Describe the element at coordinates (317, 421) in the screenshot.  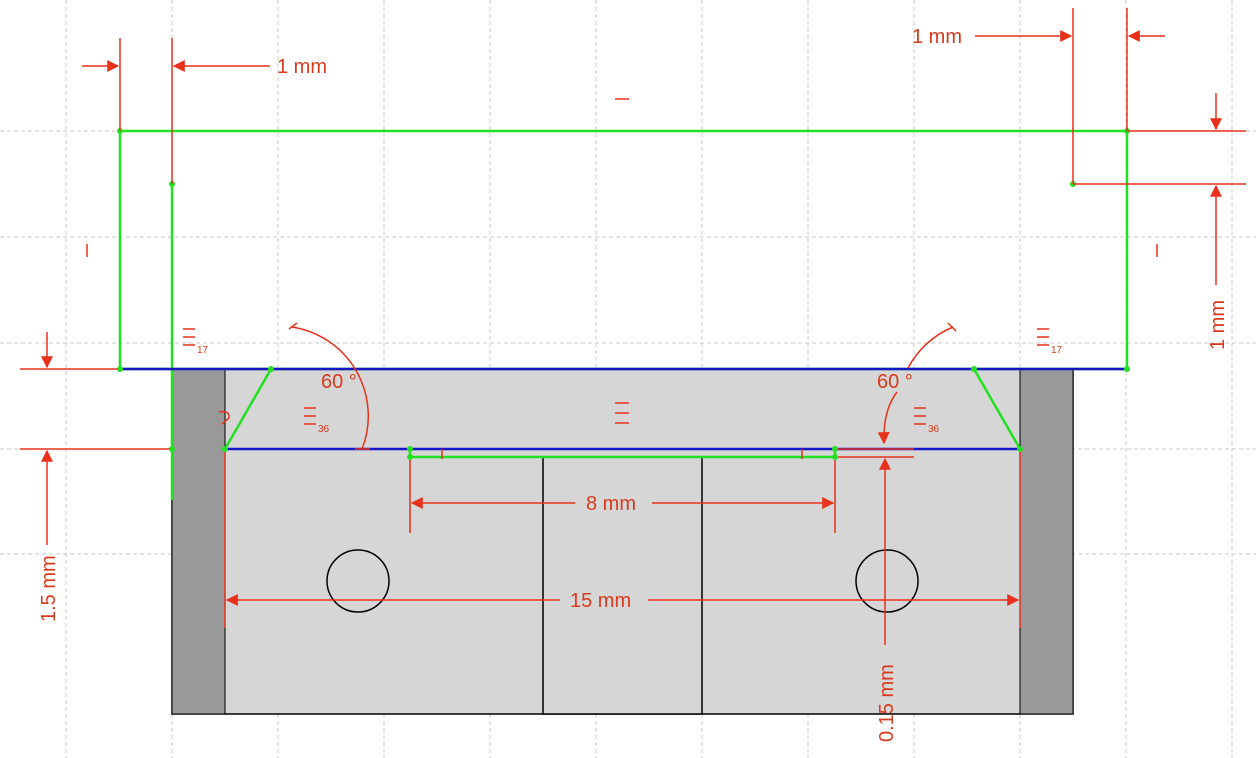
I see `constraint-left-angle: 36` at that location.